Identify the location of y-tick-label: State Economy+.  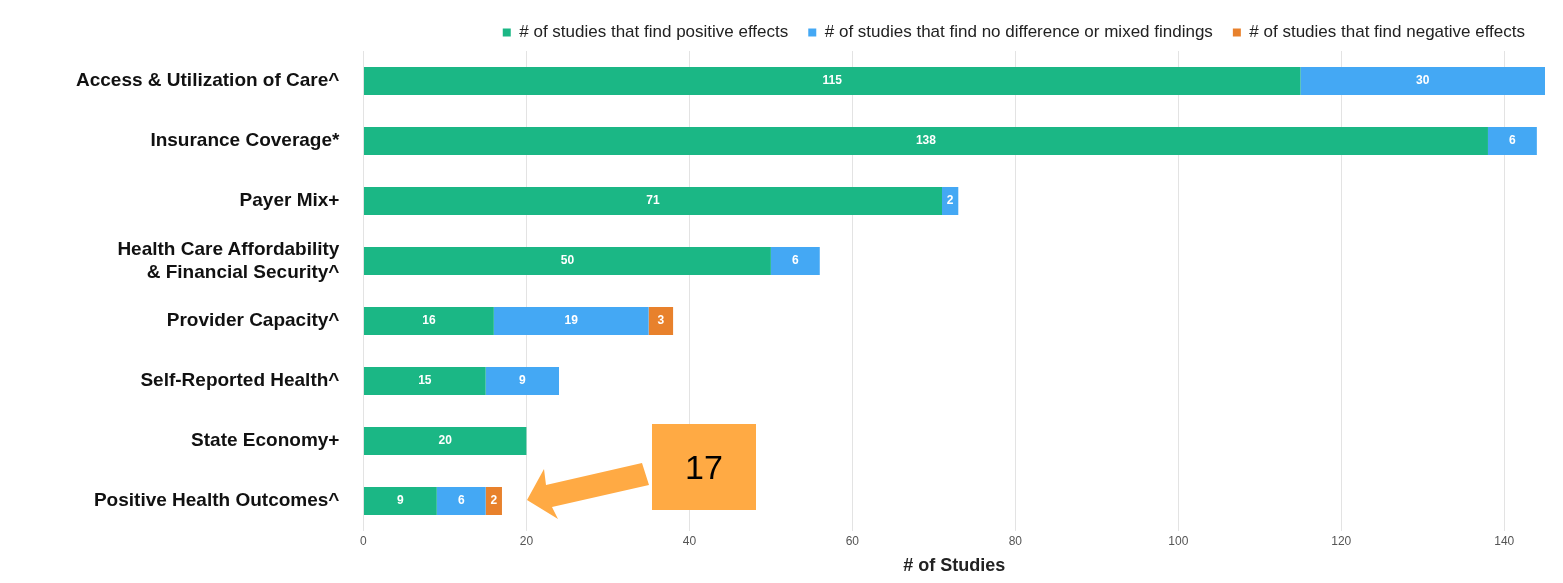
(265, 440).